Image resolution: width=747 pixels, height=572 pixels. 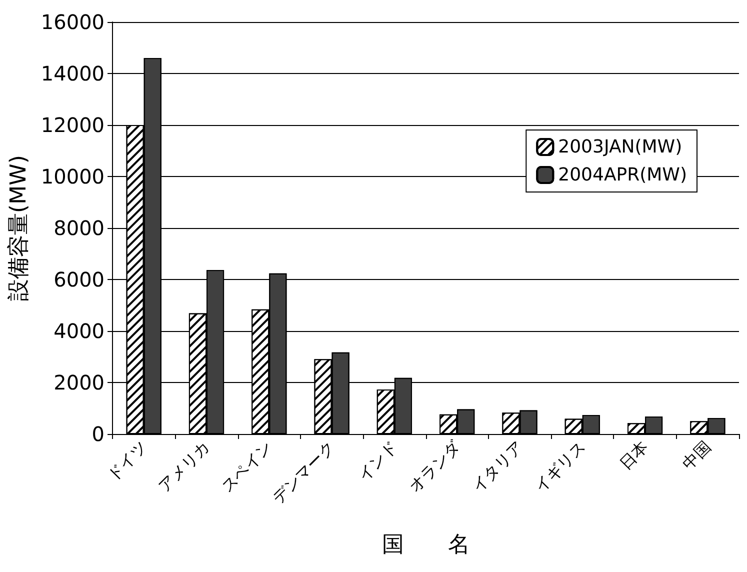 I want to click on y-tick-label: 12000, so click(x=72, y=125).